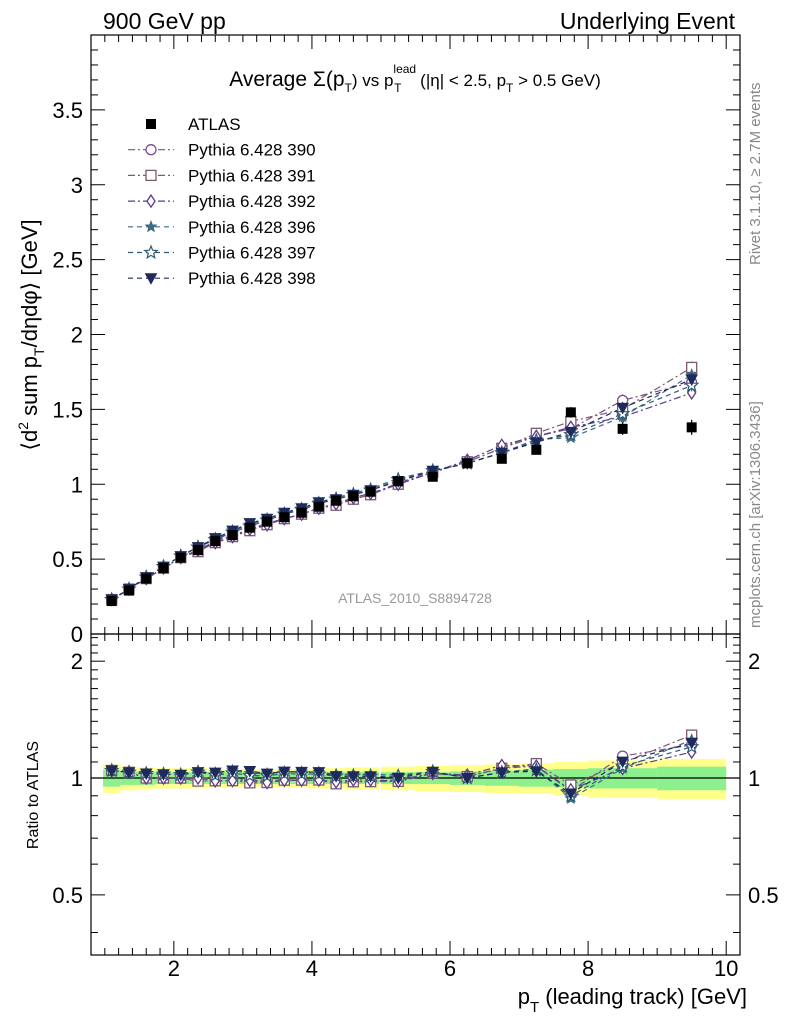  I want to click on ratio-tick-label: 1, so click(77, 778).